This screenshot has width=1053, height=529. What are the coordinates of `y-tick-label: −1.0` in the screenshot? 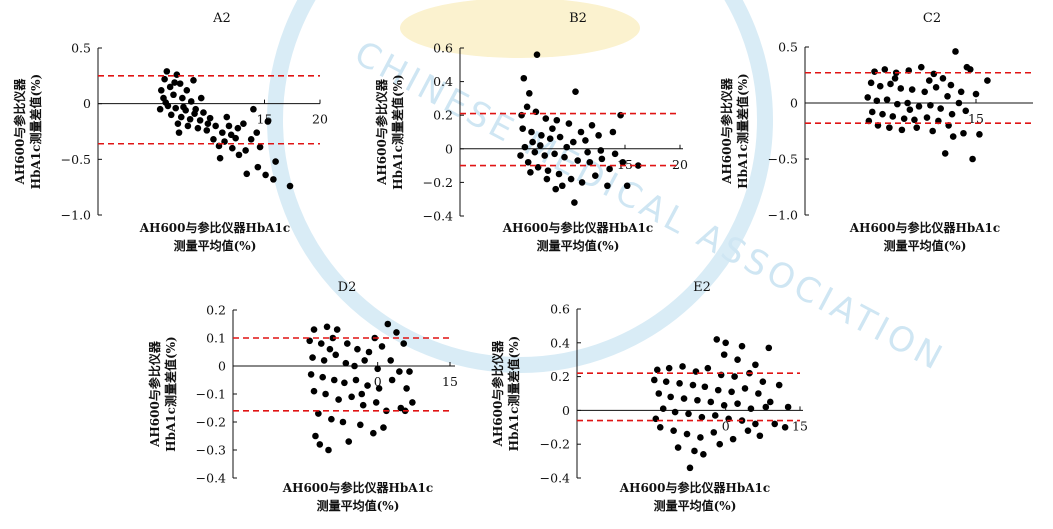 It's located at (76, 215).